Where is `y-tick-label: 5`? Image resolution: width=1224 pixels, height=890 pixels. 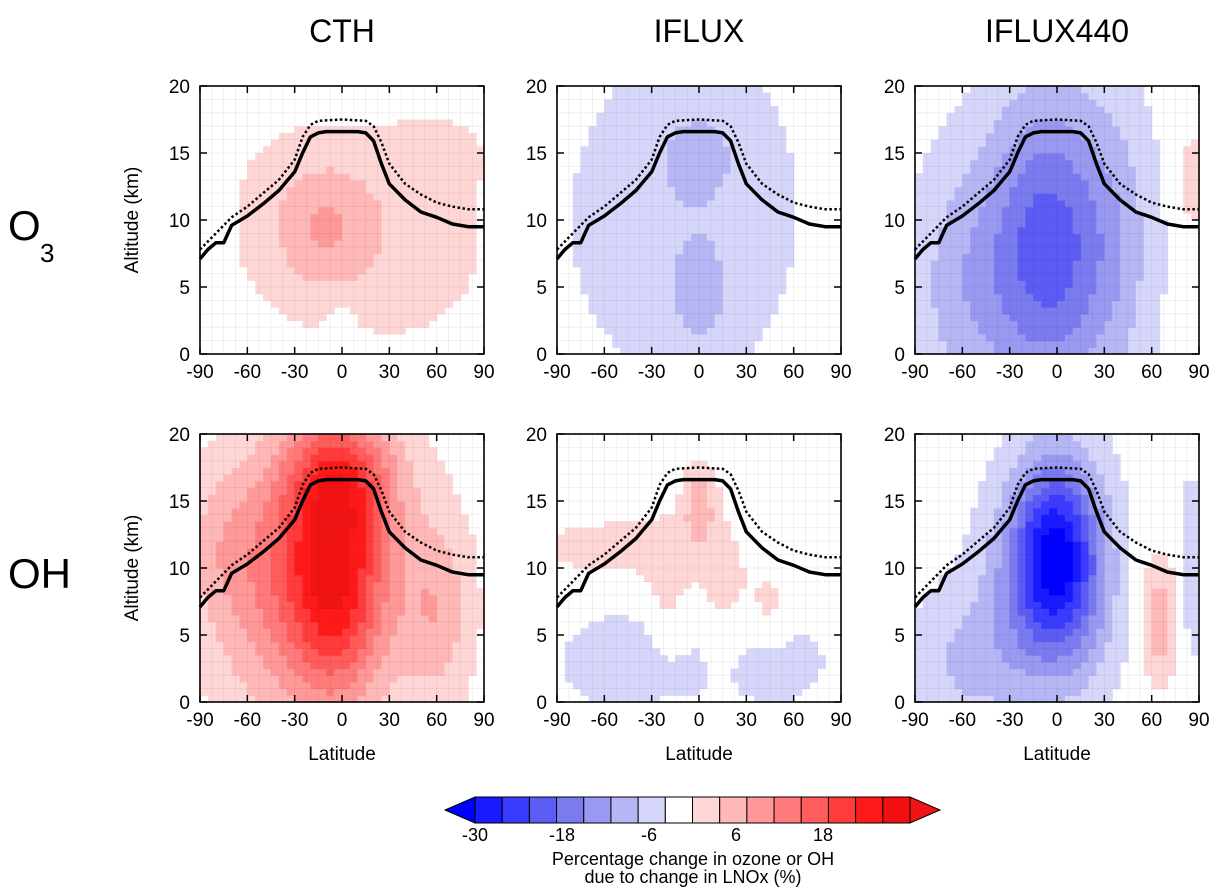
y-tick-label: 5 is located at coordinates (184, 636).